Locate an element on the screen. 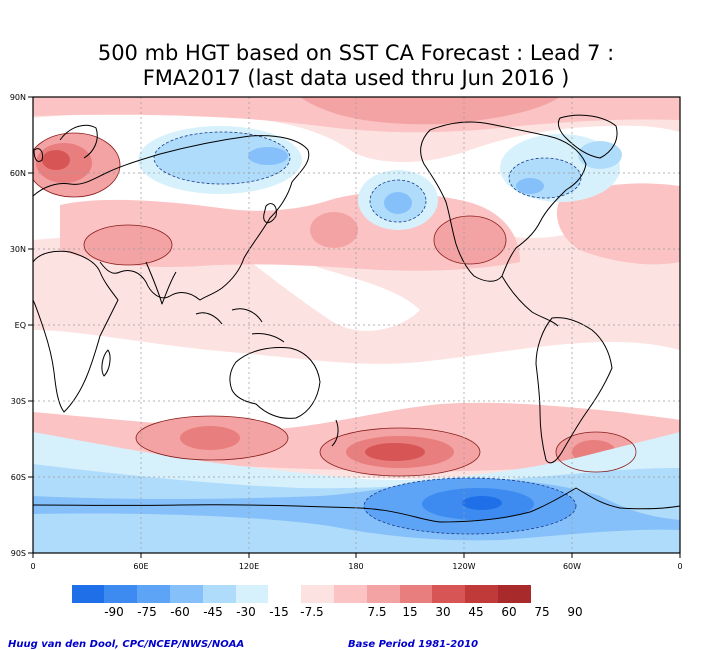 The width and height of the screenshot is (712, 650). colorbar-label: -15 is located at coordinates (279, 612).